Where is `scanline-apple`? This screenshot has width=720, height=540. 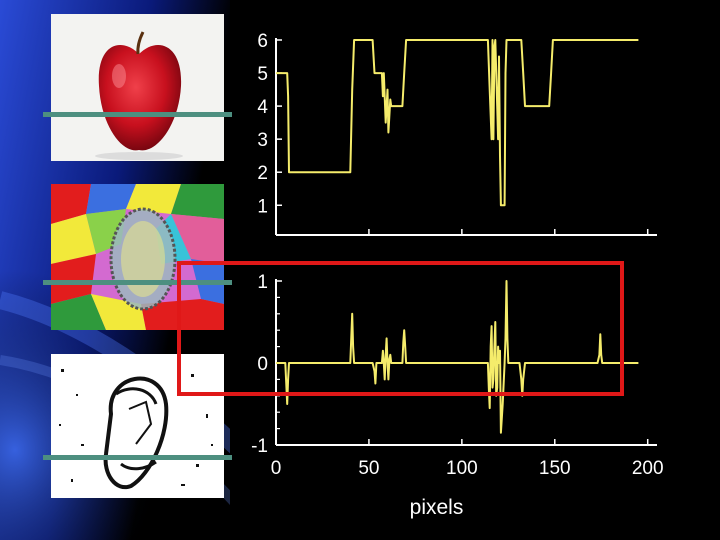 scanline-apple is located at coordinates (137, 114).